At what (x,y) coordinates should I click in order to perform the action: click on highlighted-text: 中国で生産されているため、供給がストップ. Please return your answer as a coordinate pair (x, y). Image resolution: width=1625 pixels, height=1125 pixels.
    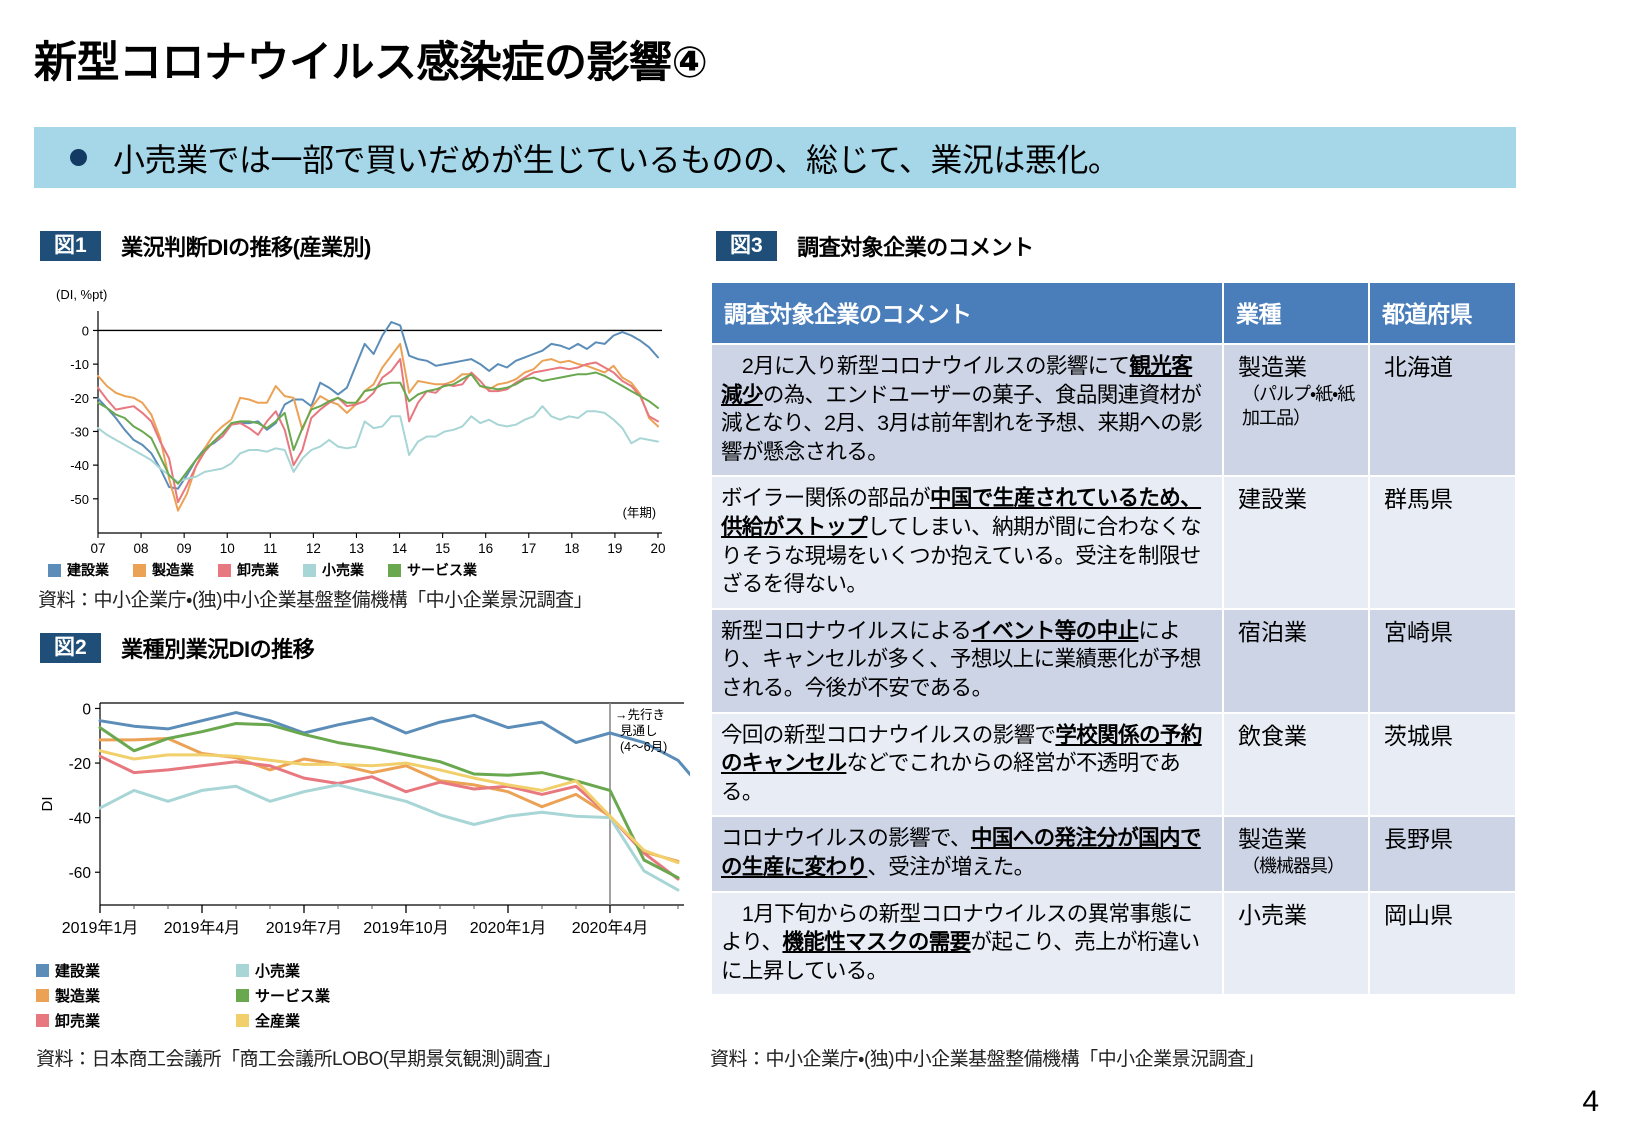
    Looking at the image, I should click on (961, 512).